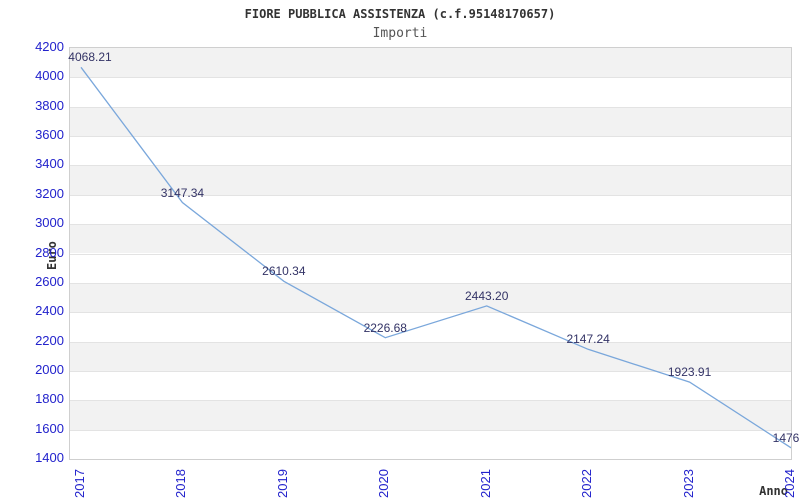 This screenshot has height=500, width=800. What do you see at coordinates (786, 437) in the screenshot?
I see `data-point-label: 1476.2` at bounding box center [786, 437].